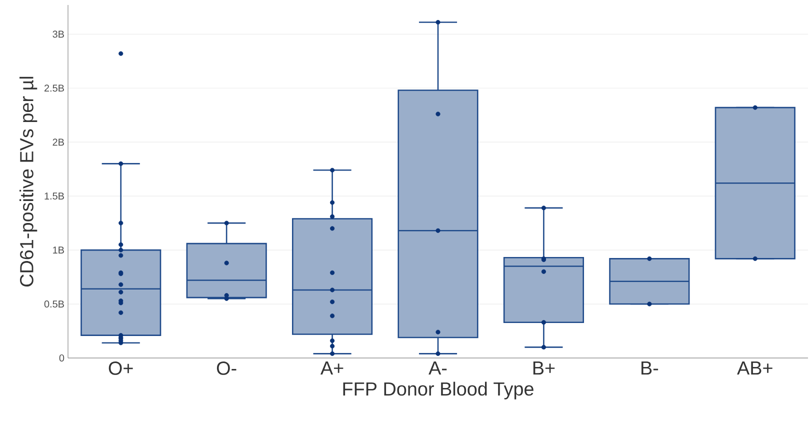 Image resolution: width=810 pixels, height=424 pixels. What do you see at coordinates (226, 368) in the screenshot?
I see `x-tick-label: O-` at bounding box center [226, 368].